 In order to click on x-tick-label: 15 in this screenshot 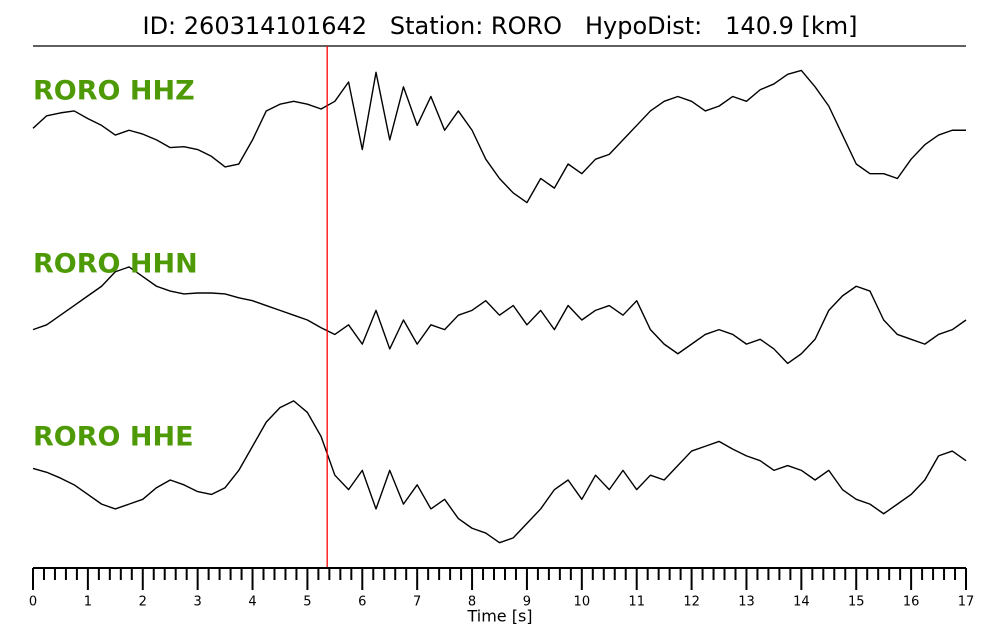, I will do `click(856, 602)`.